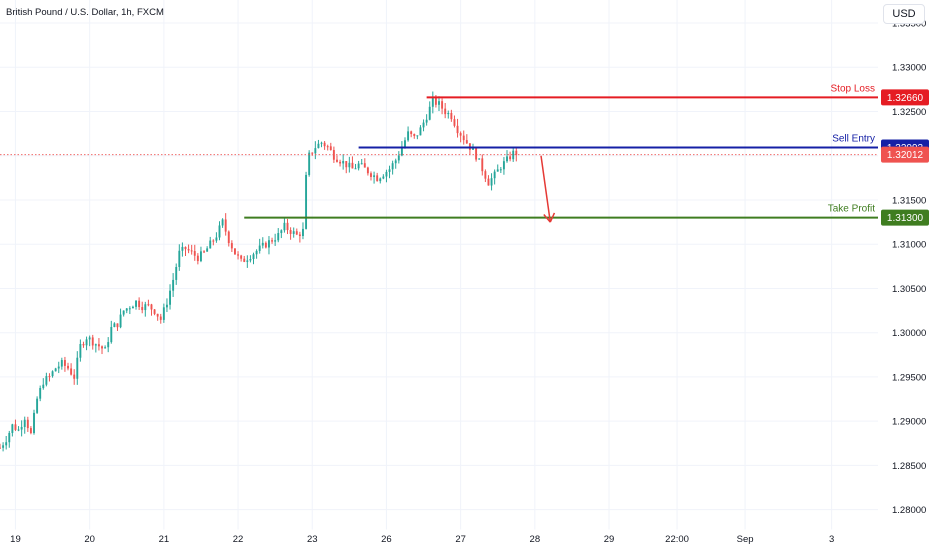 The image size is (932, 555). Describe the element at coordinates (904, 14) in the screenshot. I see `currency-button: USD` at that location.